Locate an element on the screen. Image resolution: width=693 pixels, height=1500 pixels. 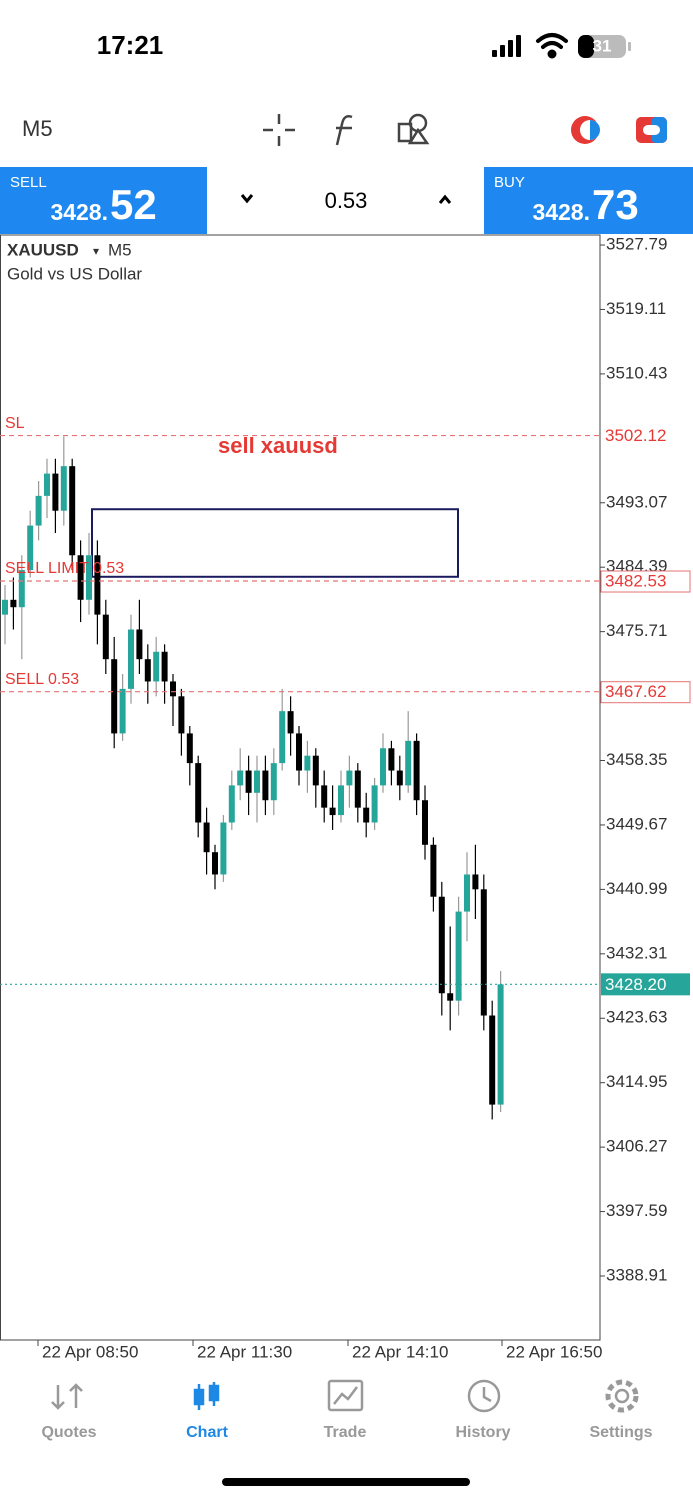
level-name: SL is located at coordinates (15, 423).